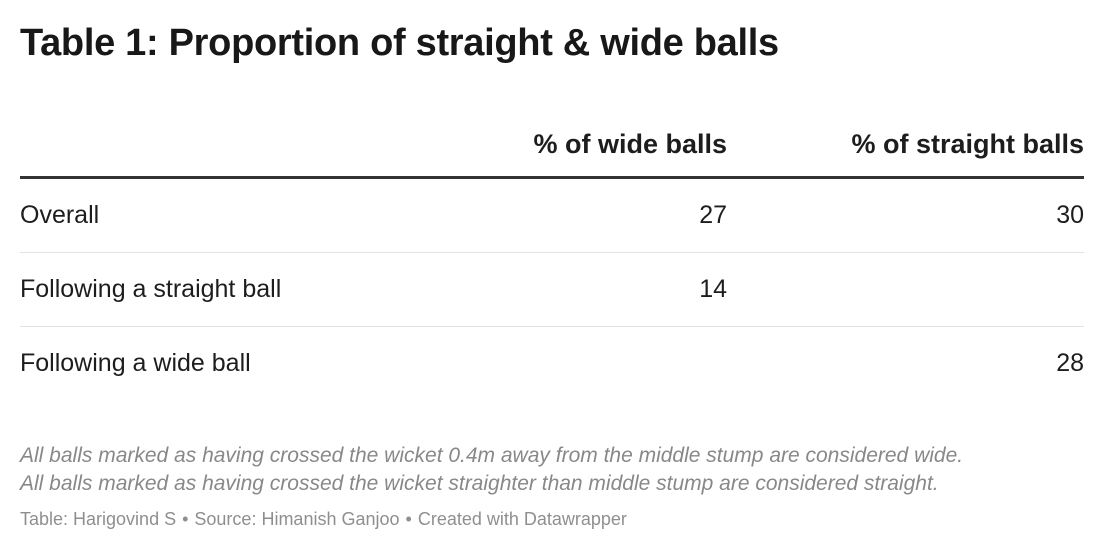  Describe the element at coordinates (583, 289) in the screenshot. I see `cell-wide: 14` at that location.